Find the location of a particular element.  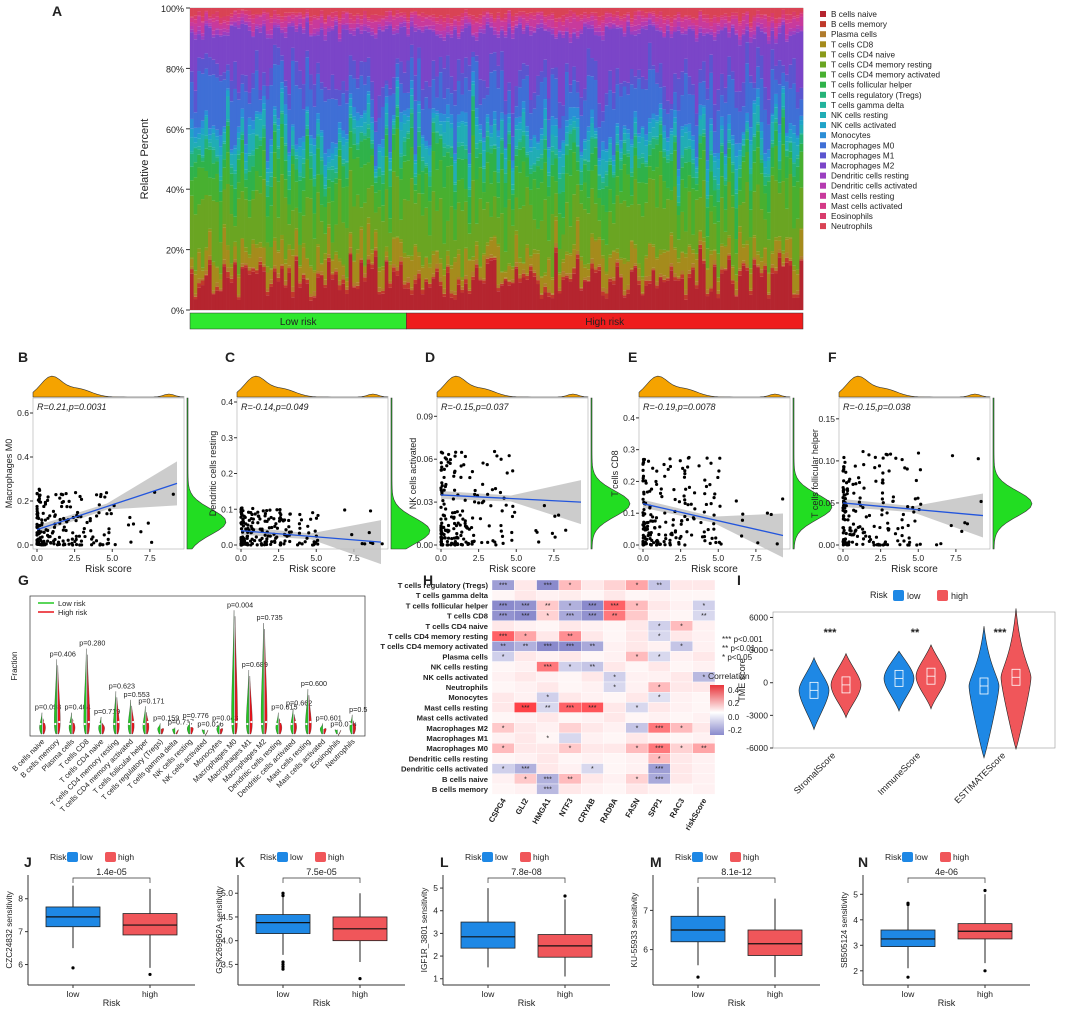

x-tick-label: 7.5 is located at coordinates (150, 558).